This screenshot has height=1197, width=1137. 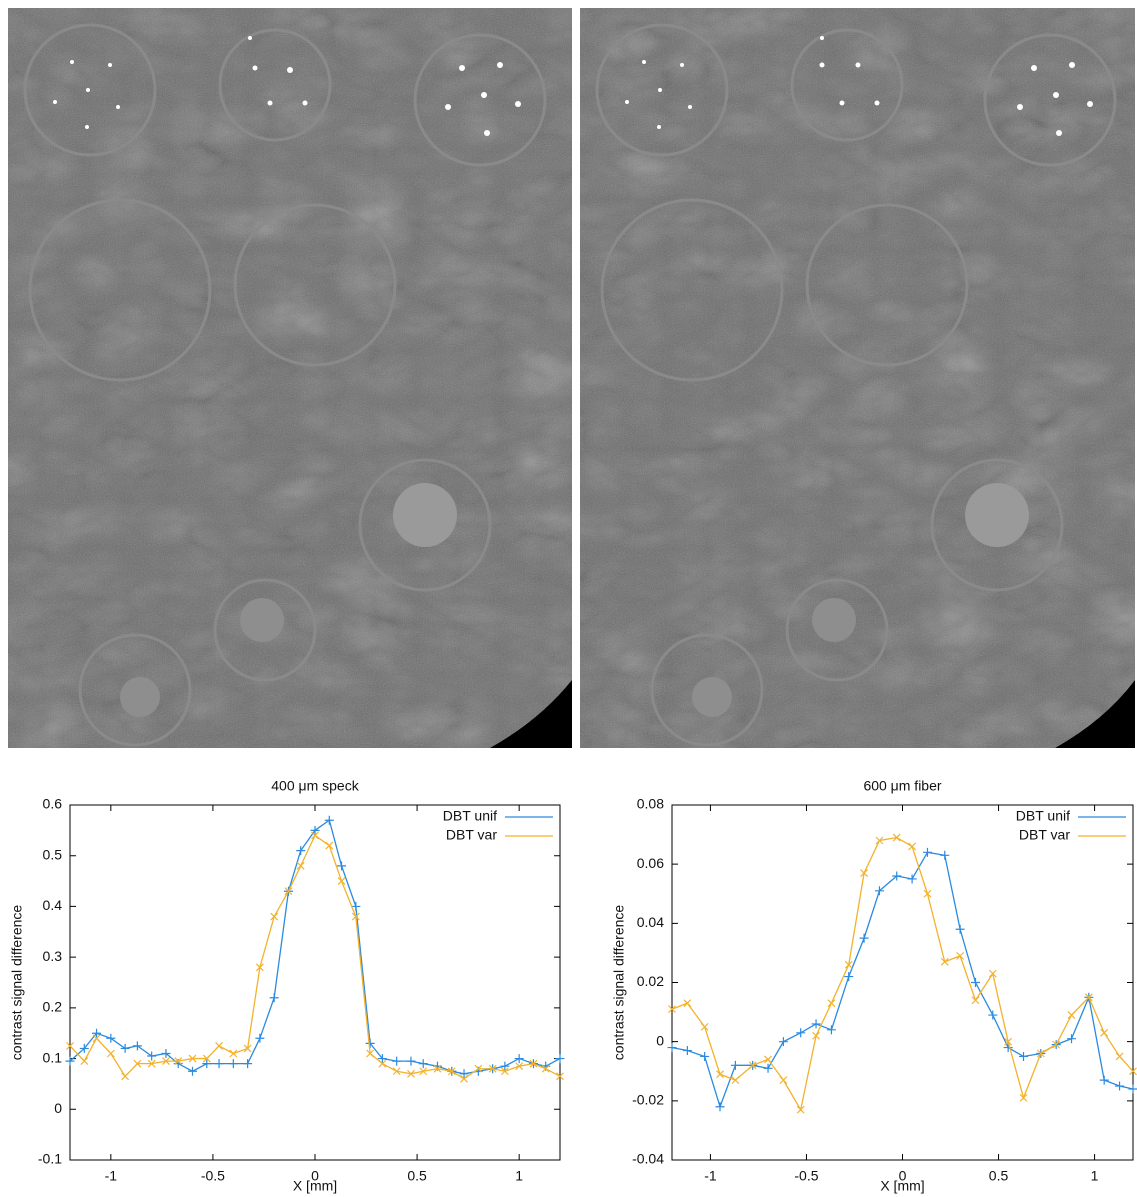 What do you see at coordinates (53, 804) in the screenshot?
I see `y-tick-label: 0.6` at bounding box center [53, 804].